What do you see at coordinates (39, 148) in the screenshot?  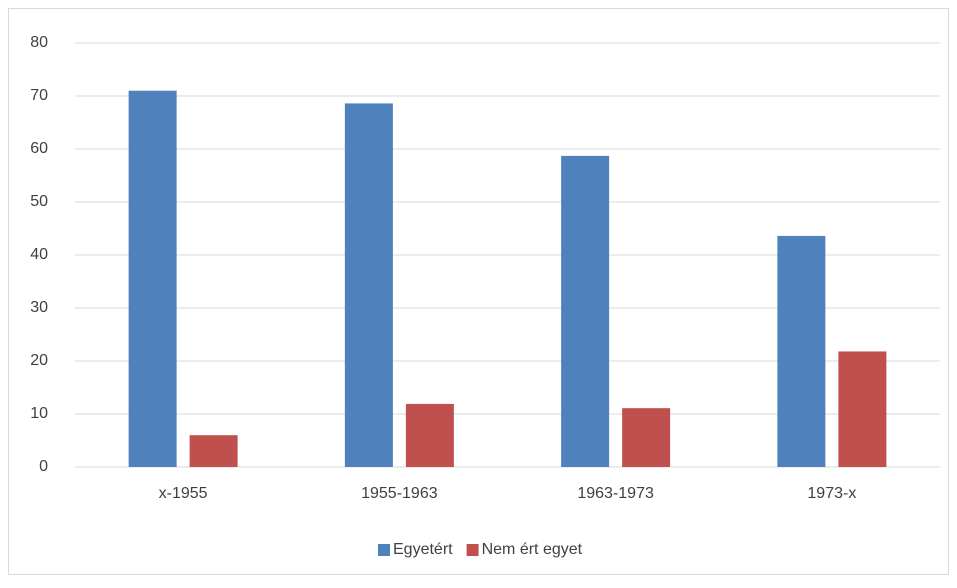 I see `y-tick-label: 60` at bounding box center [39, 148].